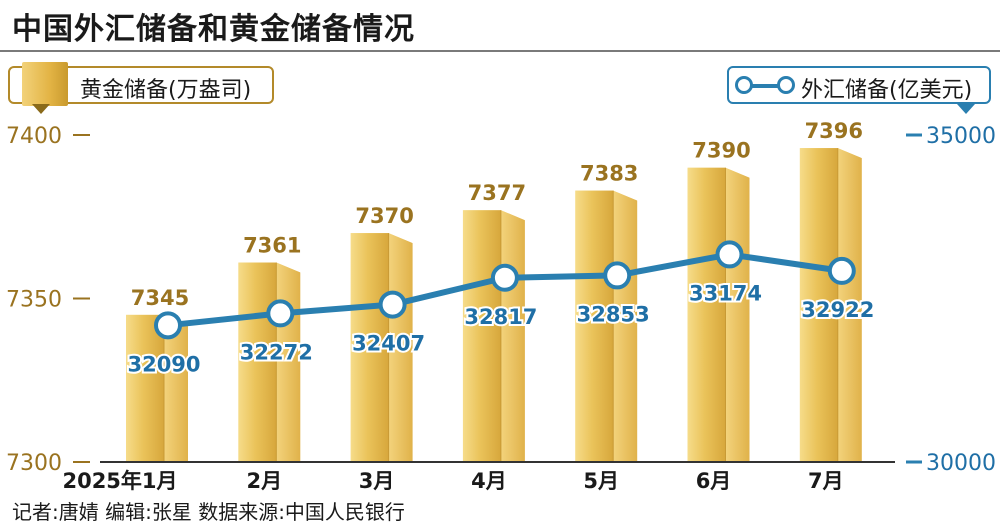 The image size is (1000, 530). What do you see at coordinates (41, 109) in the screenshot?
I see `left-axis-pointer` at bounding box center [41, 109].